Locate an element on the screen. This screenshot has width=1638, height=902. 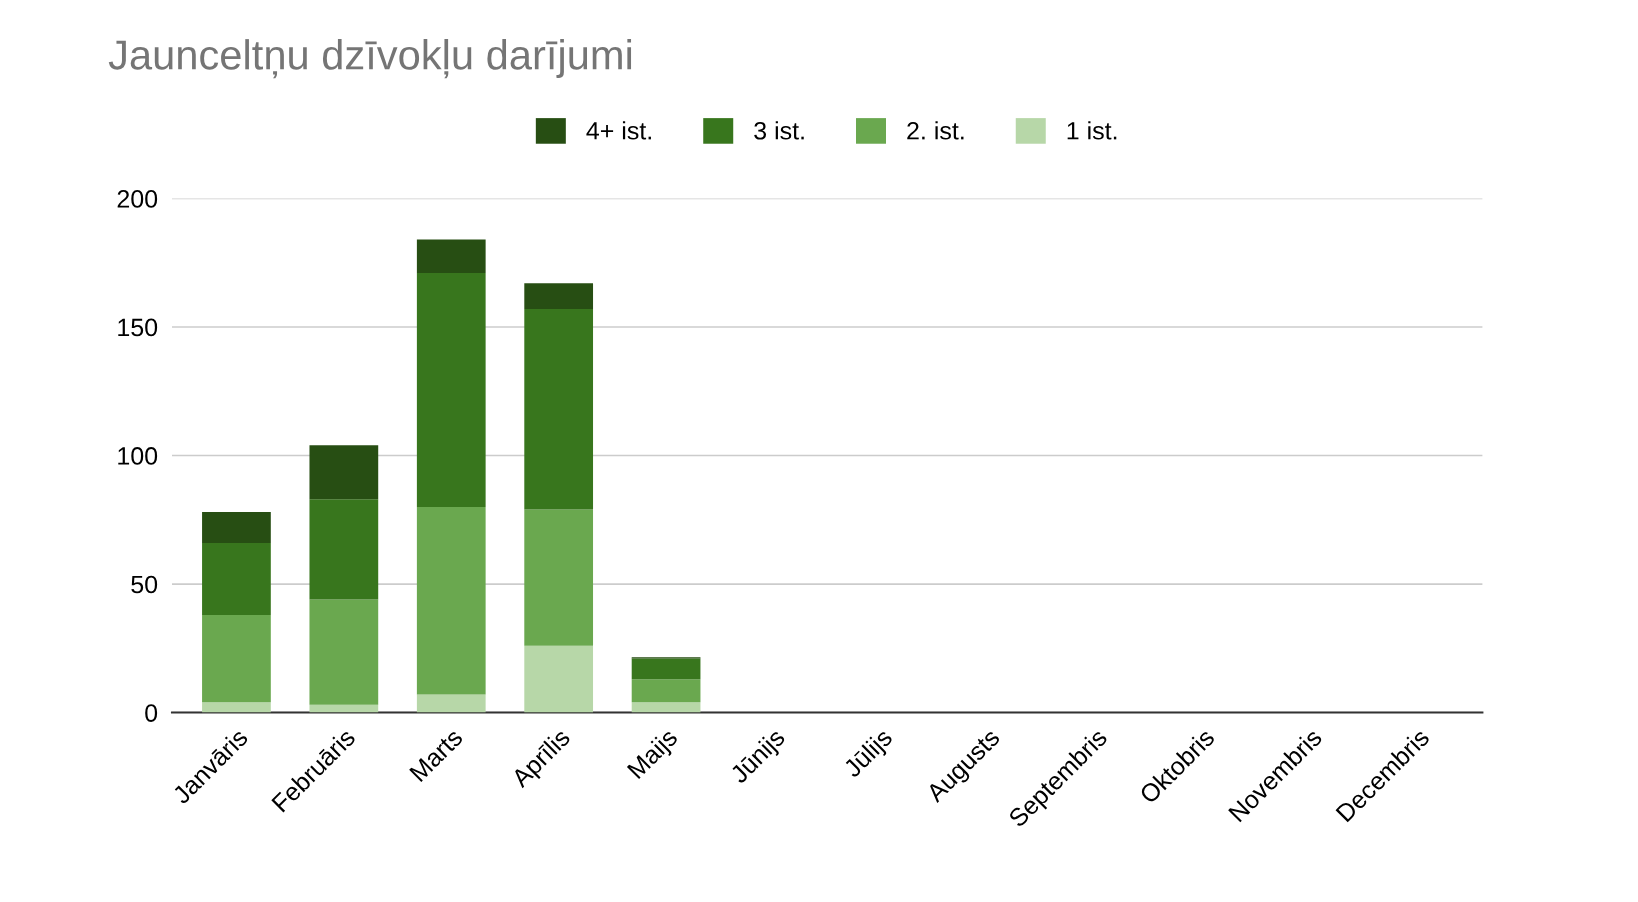
legend-label: 1 ist. is located at coordinates (1092, 130).